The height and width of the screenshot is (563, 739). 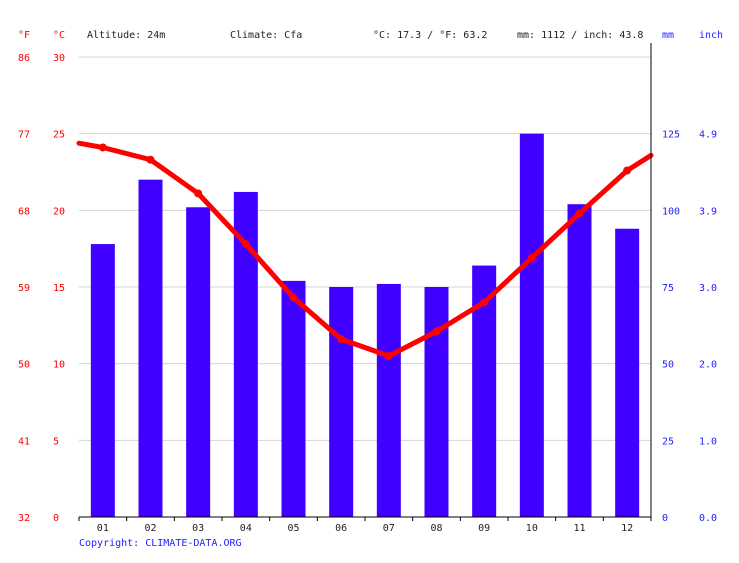 I want to click on mm-tick-label: 50, so click(x=668, y=365).